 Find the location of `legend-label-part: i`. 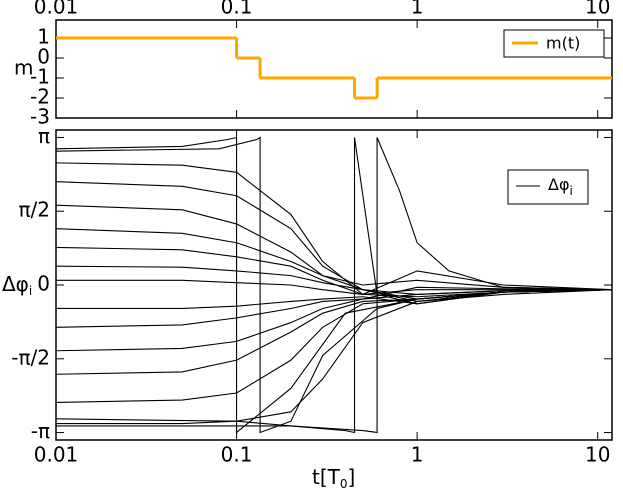

legend-label-part: i is located at coordinates (571, 191).